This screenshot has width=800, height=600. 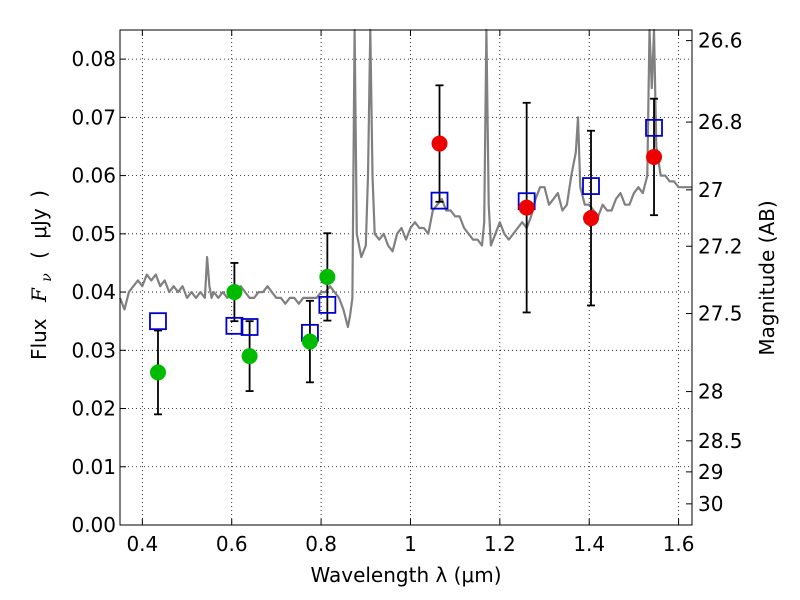 What do you see at coordinates (39, 194) in the screenshot?
I see `y-axis-label-close-paren: )` at bounding box center [39, 194].